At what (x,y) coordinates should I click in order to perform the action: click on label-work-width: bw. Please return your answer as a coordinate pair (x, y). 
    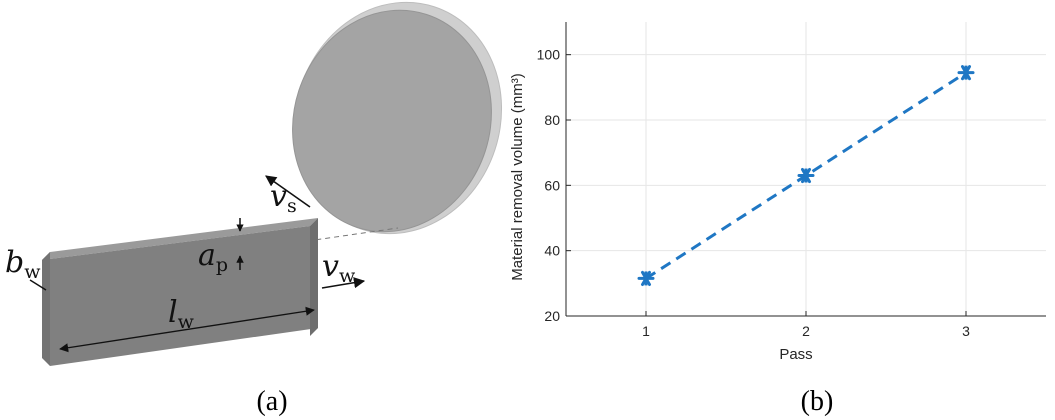
    Looking at the image, I should click on (23, 264).